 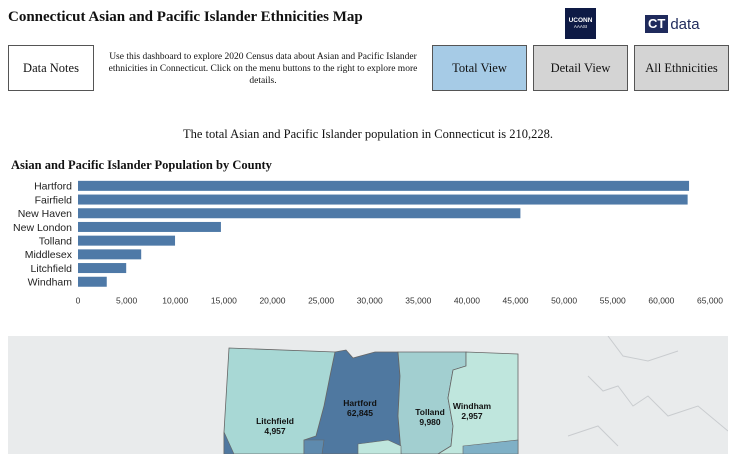 What do you see at coordinates (78, 301) in the screenshot?
I see `x-tick-label: 0` at bounding box center [78, 301].